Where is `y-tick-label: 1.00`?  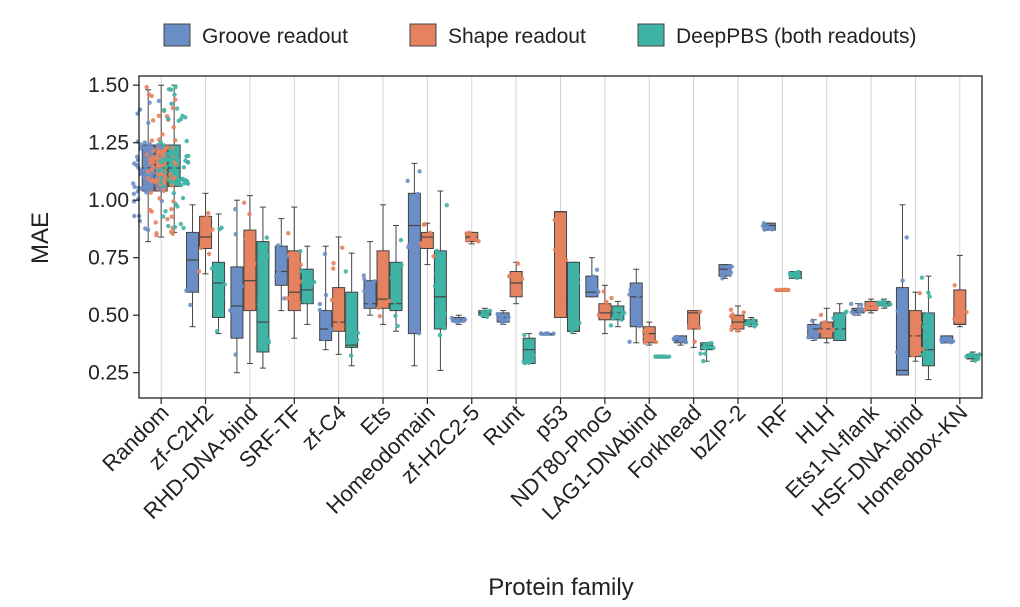
y-tick-label: 1.00 is located at coordinates (108, 200).